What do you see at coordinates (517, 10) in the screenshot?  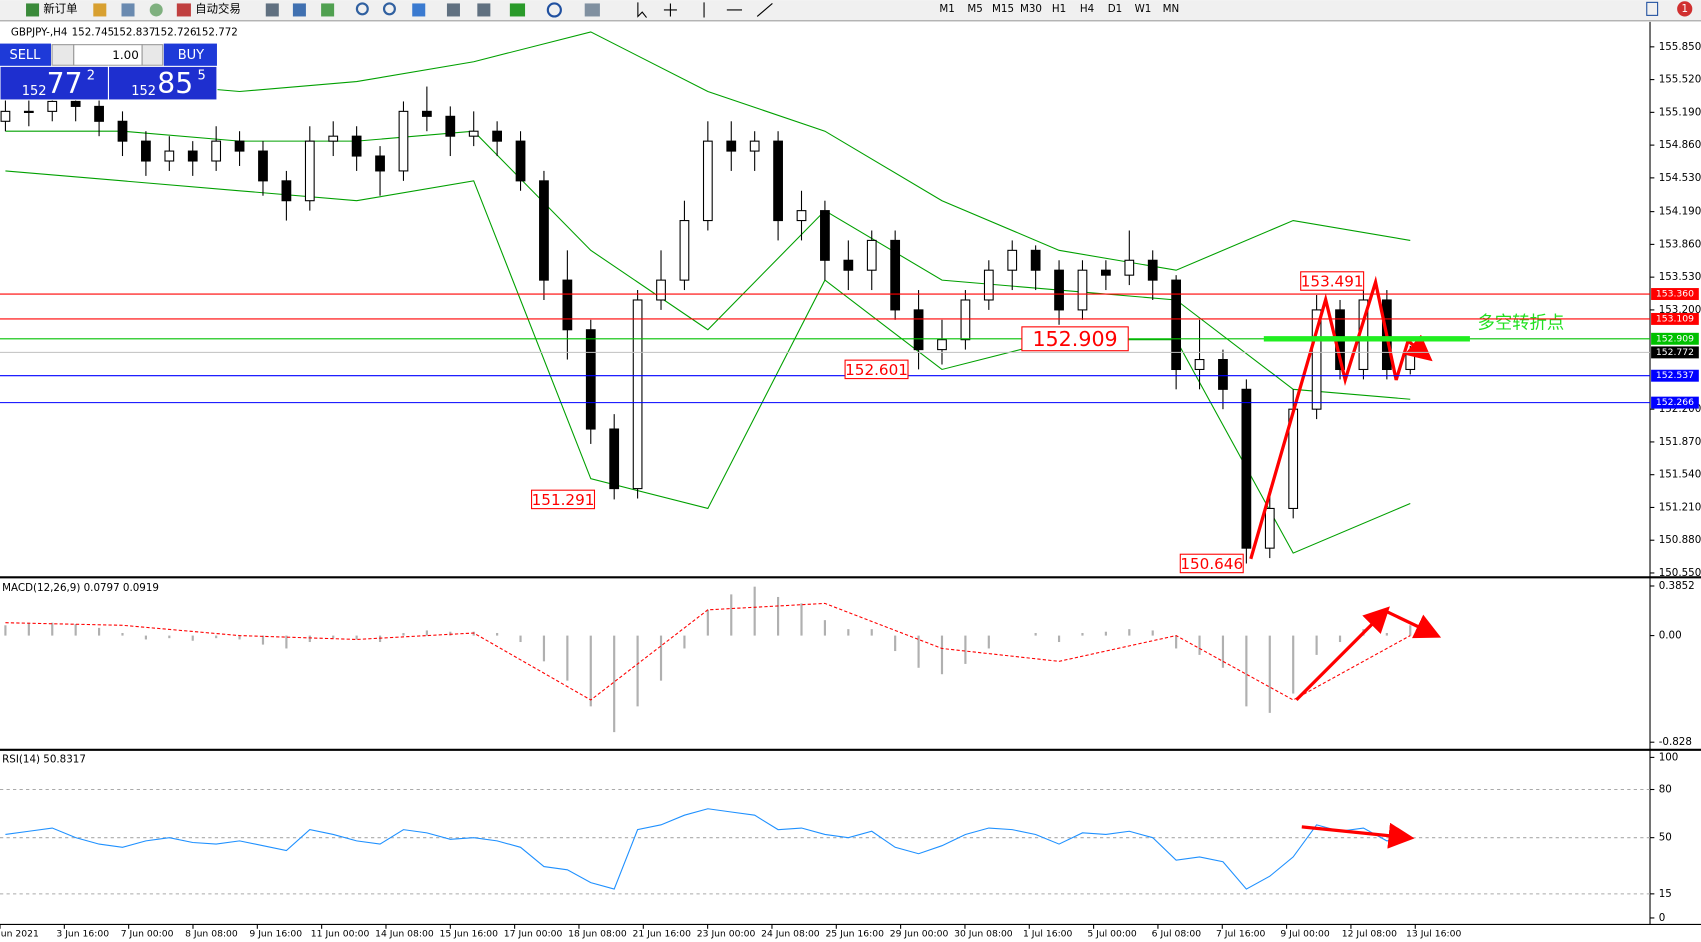 I see `indicator-icon` at bounding box center [517, 10].